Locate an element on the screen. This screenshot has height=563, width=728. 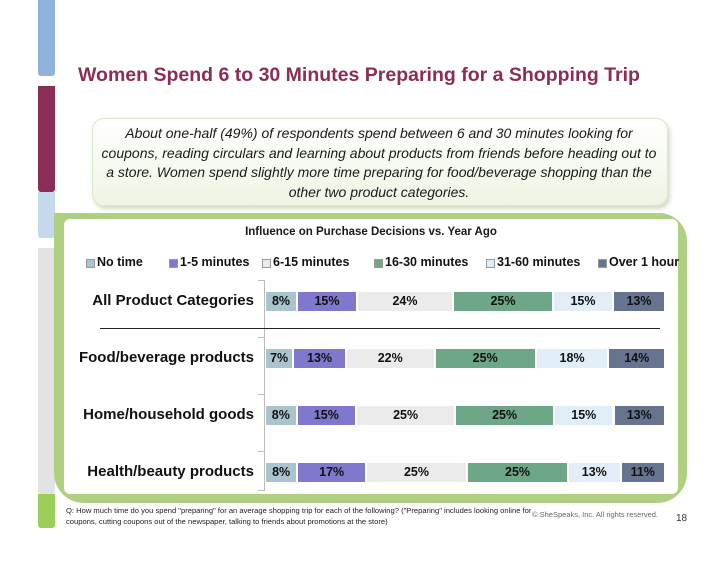
legend-label: 31-60 minutes is located at coordinates (539, 262).